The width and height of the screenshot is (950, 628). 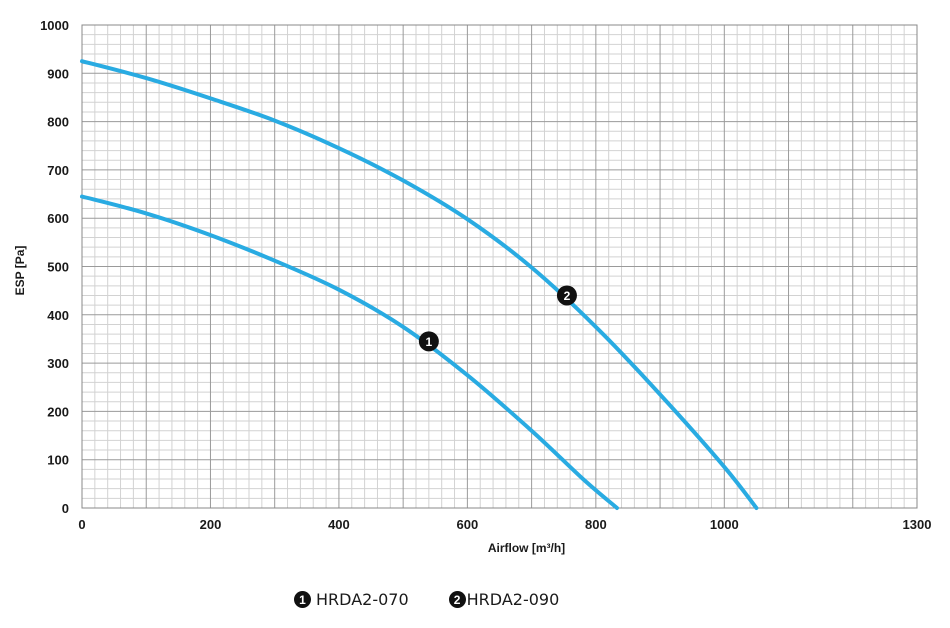 I want to click on legend-label-hrda2-090: HRDA2-090, so click(x=513, y=599).